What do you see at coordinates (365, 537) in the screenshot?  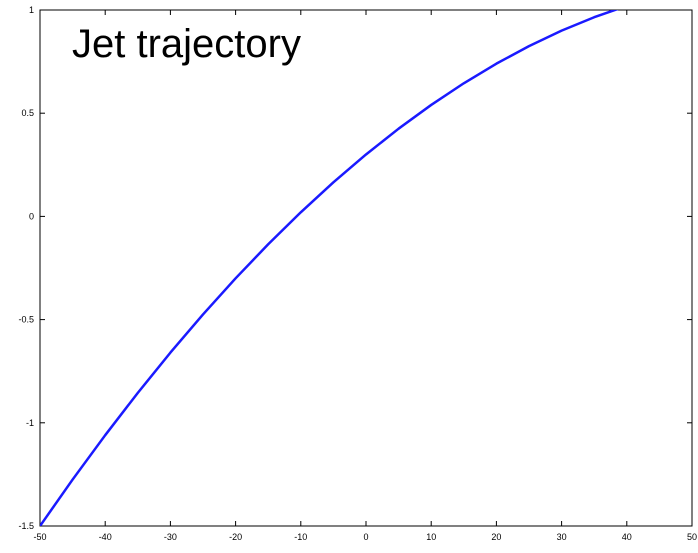 I see `x-tick-label: 0` at bounding box center [365, 537].